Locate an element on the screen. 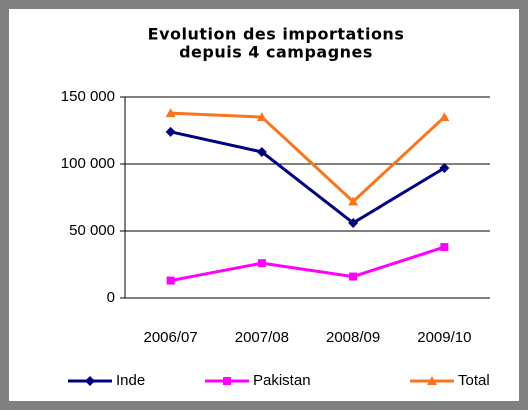  x-tick-label: 2009/10 is located at coordinates (444, 337).